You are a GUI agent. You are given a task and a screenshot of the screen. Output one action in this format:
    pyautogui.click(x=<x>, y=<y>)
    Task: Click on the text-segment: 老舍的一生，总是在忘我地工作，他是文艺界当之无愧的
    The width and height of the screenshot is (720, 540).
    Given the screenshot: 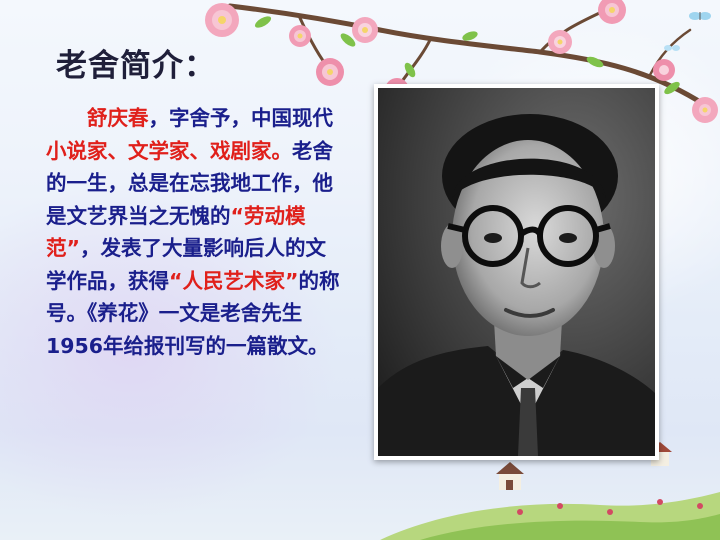 What is the action you would take?
    pyautogui.click(x=189, y=183)
    